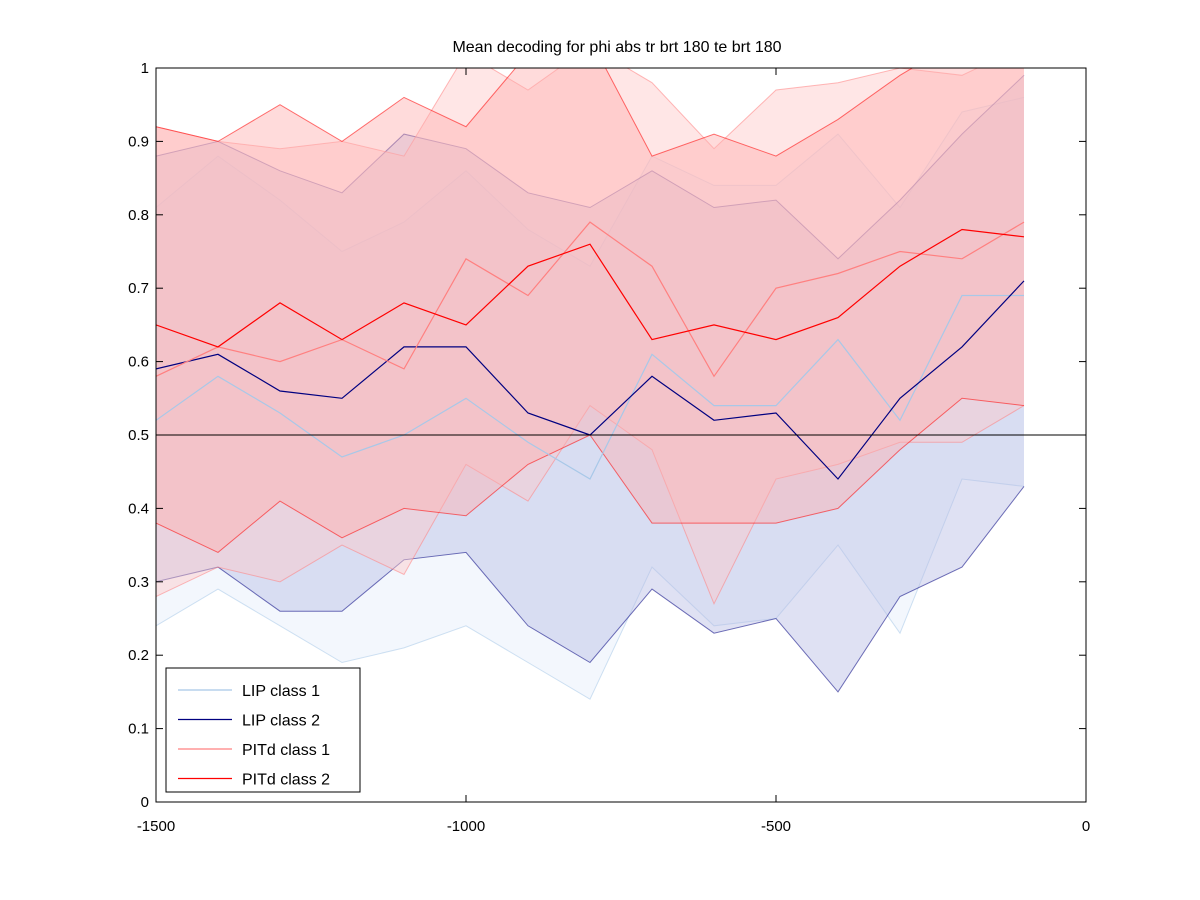  What do you see at coordinates (138, 215) in the screenshot?
I see `y-tick-label: 0.8` at bounding box center [138, 215].